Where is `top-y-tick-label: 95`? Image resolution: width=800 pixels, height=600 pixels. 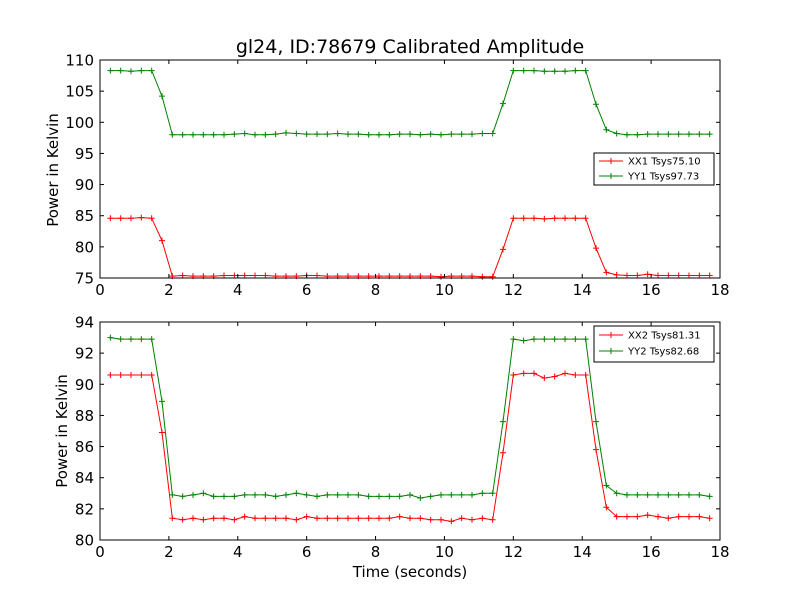
top-y-tick-label: 95 is located at coordinates (84, 154).